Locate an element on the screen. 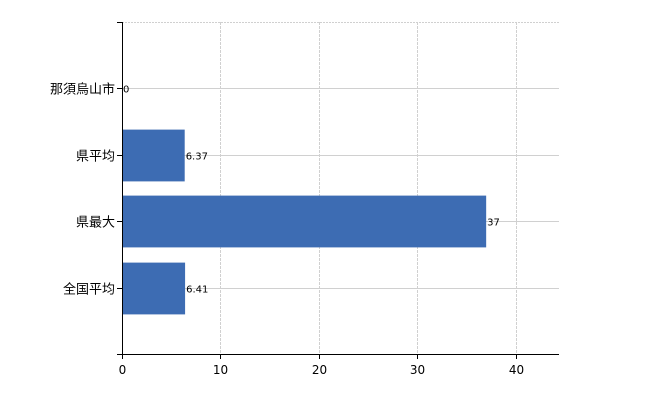 This screenshot has height=400, width=650. data-label: 0 is located at coordinates (126, 90).